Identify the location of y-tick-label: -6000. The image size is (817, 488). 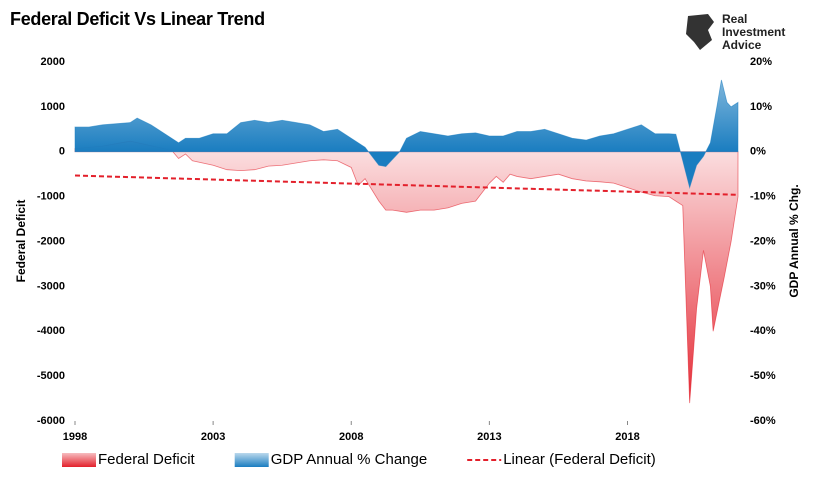
(51, 421).